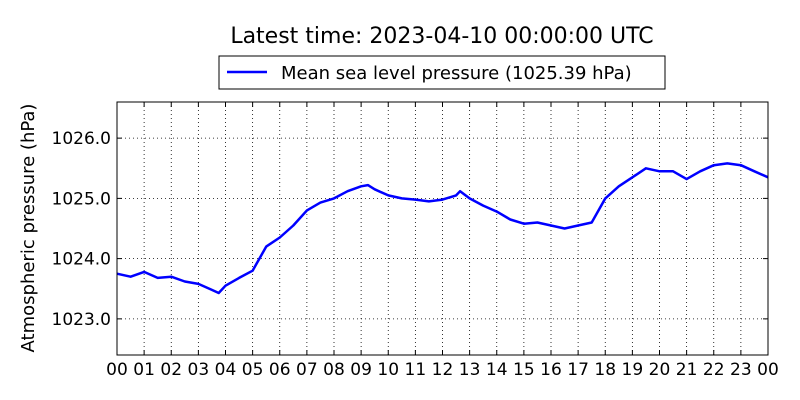  What do you see at coordinates (687, 370) in the screenshot?
I see `x-tick-label: 21` at bounding box center [687, 370].